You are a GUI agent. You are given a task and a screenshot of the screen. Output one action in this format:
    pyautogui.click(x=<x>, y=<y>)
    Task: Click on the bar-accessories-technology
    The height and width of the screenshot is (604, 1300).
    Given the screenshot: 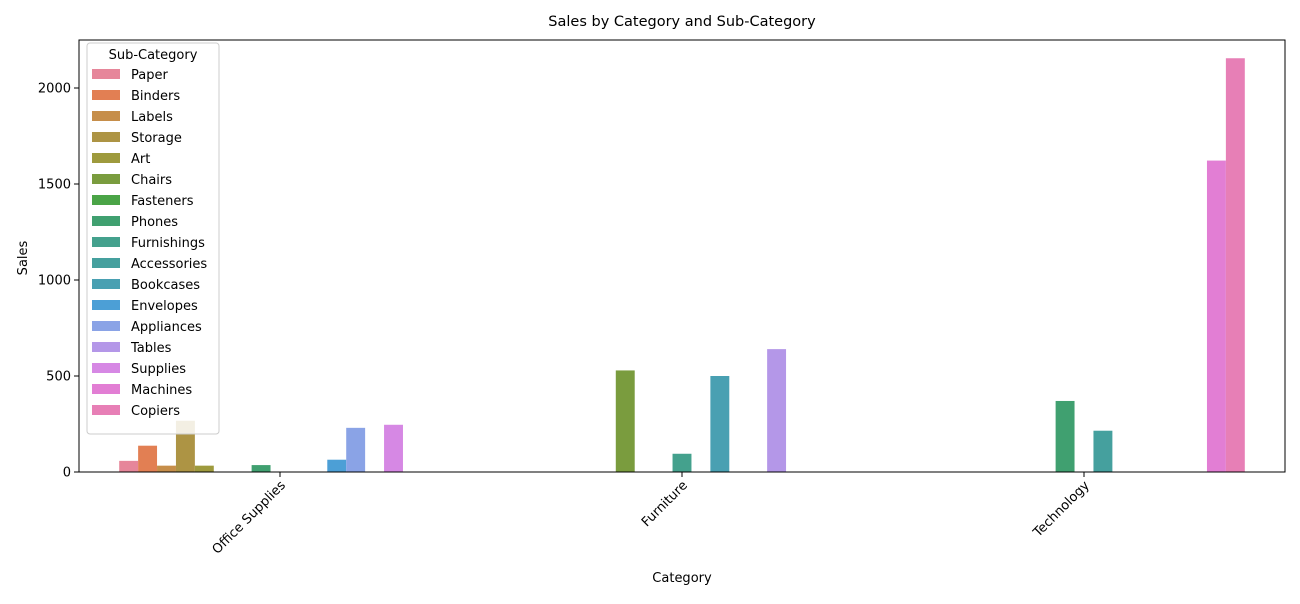 What is the action you would take?
    pyautogui.click(x=1103, y=451)
    